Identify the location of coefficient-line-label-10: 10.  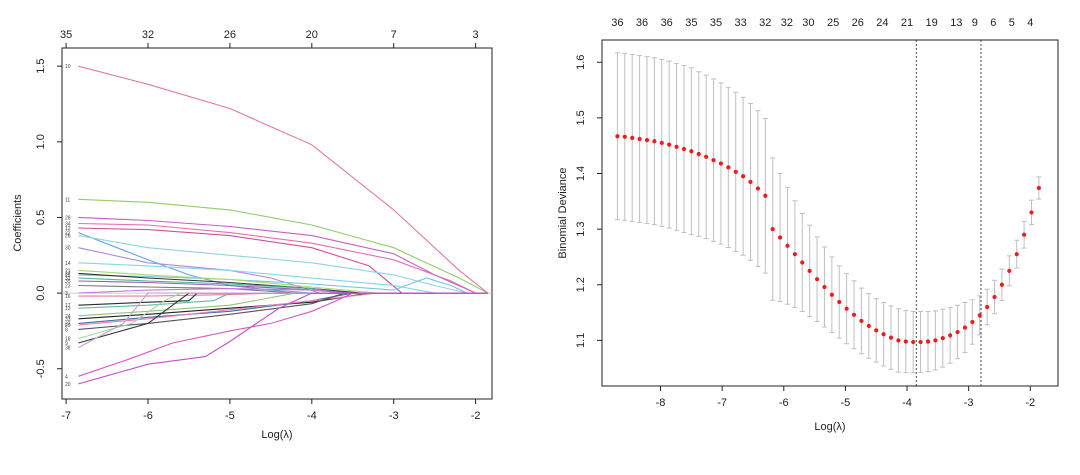
(68, 67).